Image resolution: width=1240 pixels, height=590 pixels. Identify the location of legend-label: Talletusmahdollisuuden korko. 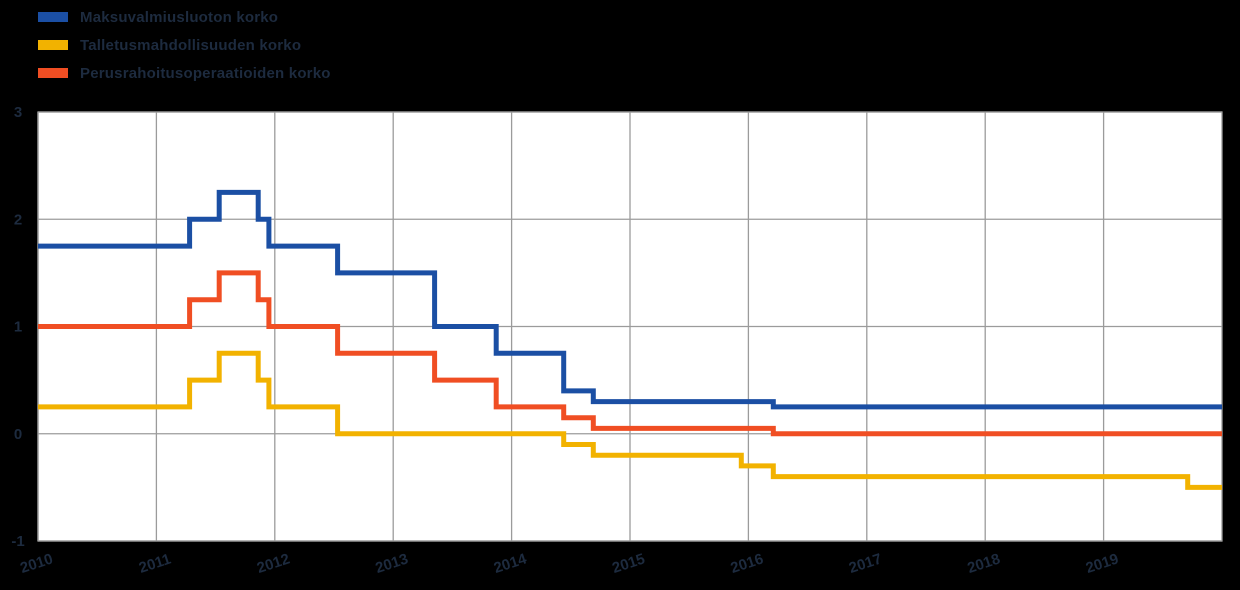
(191, 45).